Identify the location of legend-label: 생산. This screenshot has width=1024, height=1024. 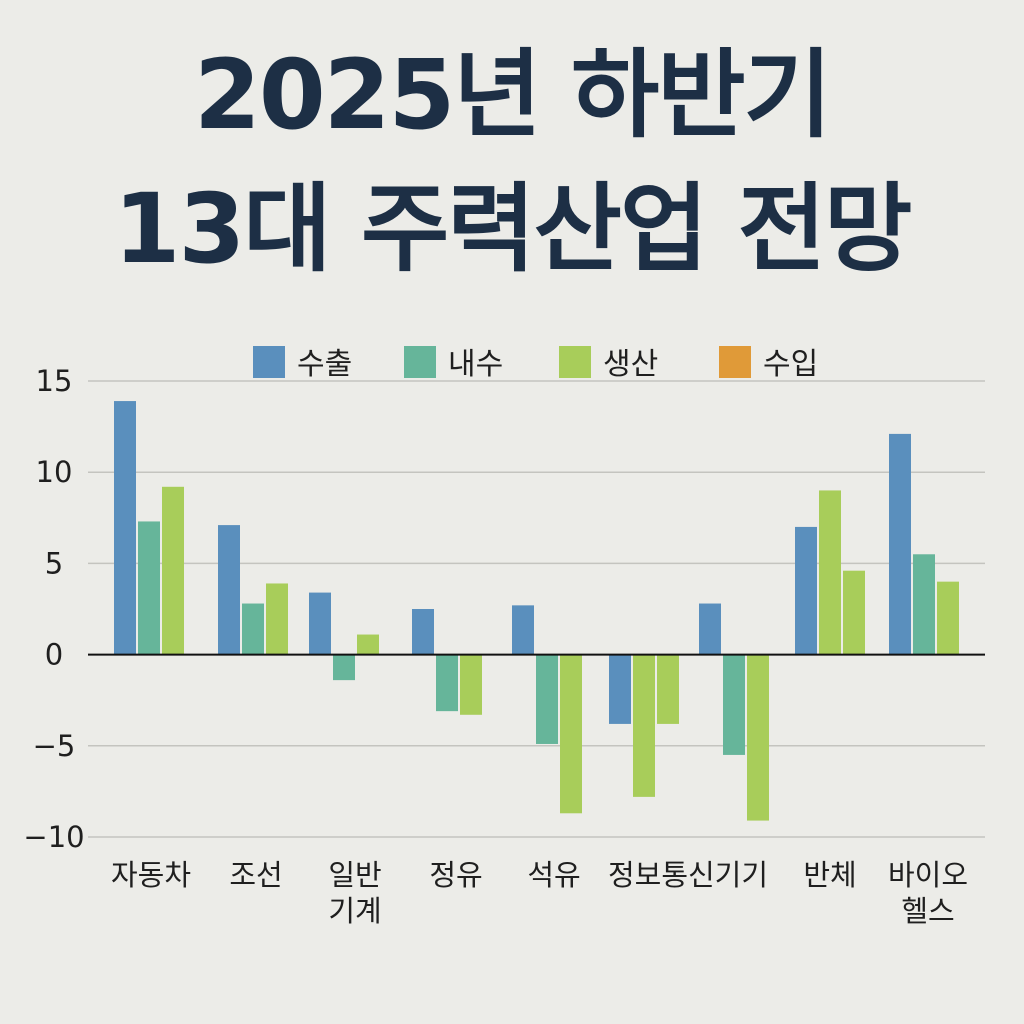
(630, 364).